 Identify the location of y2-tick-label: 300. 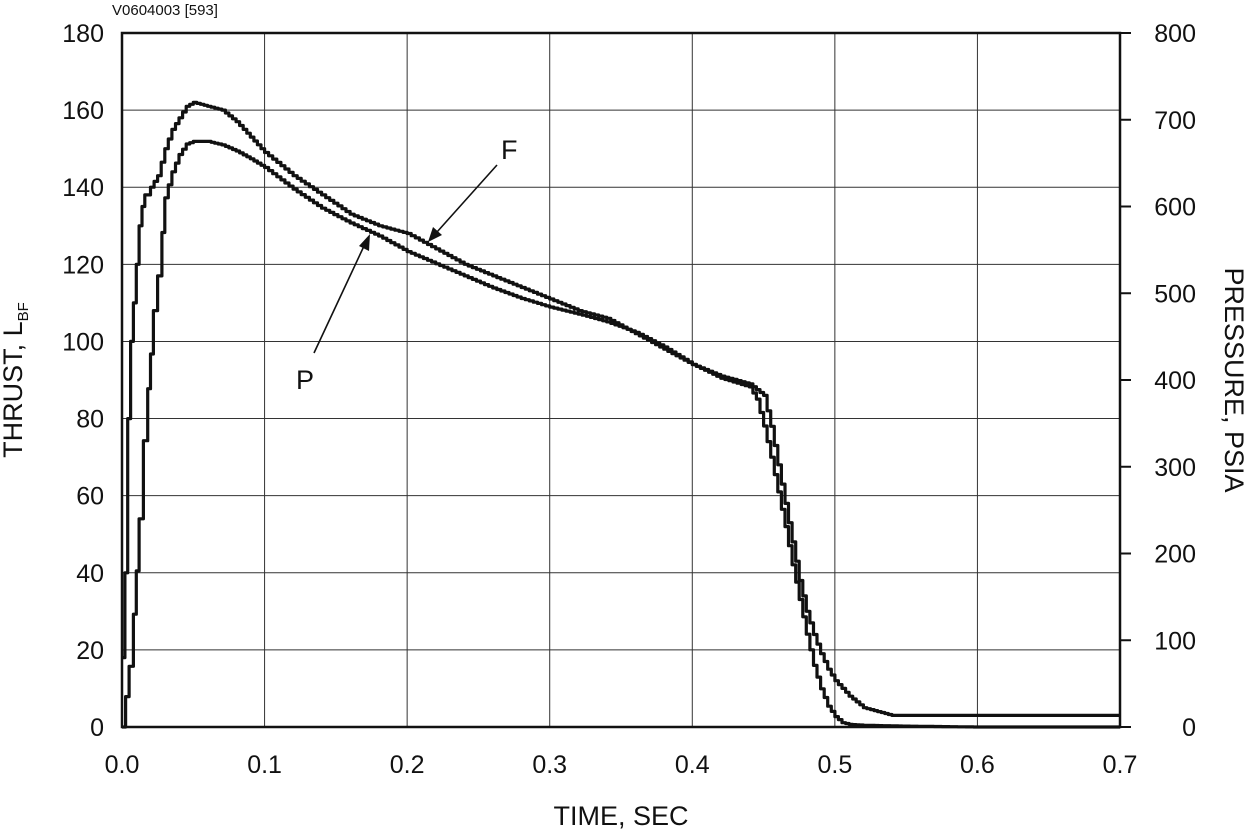
(1175, 468).